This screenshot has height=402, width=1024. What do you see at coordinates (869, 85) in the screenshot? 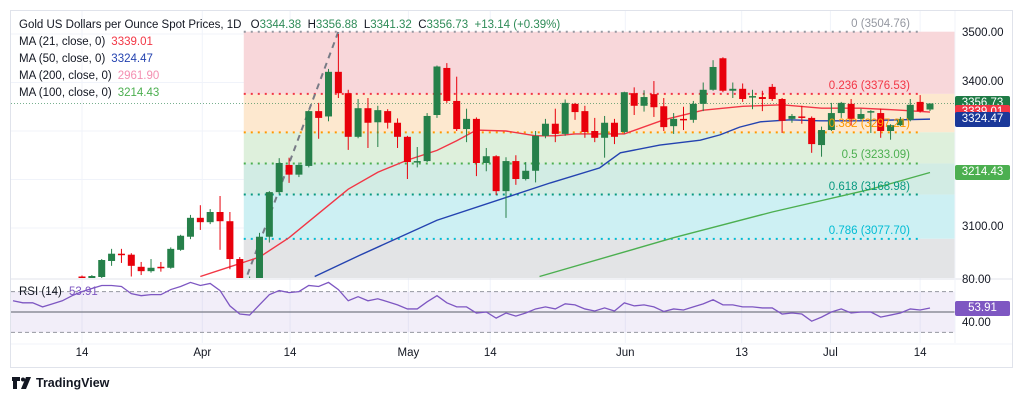
I see `fib-level-label: 0.236 (3376.53)` at bounding box center [869, 85].